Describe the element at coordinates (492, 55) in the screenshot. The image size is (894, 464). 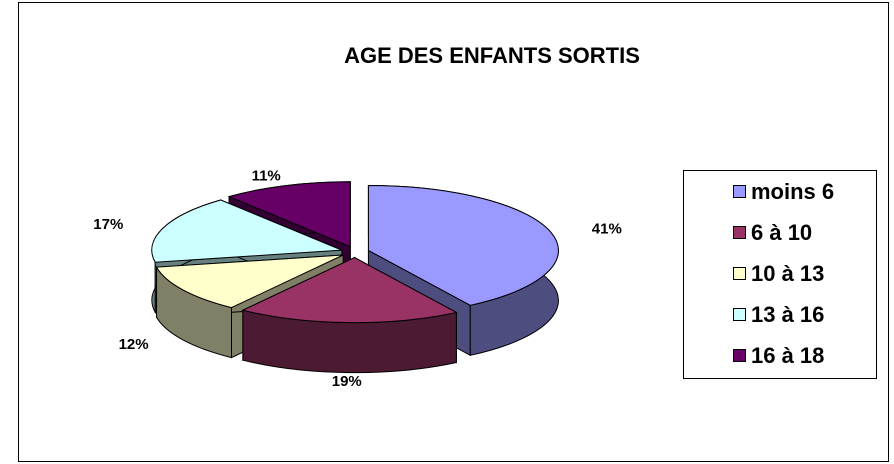
I see `chart-title: AGE DES ENFANTS SORTIS` at that location.